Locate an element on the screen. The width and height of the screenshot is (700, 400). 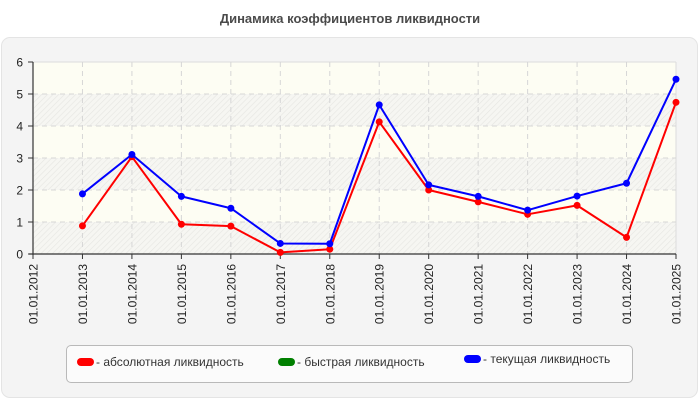
x-tick-label: 01.01.2020 is located at coordinates (429, 294).